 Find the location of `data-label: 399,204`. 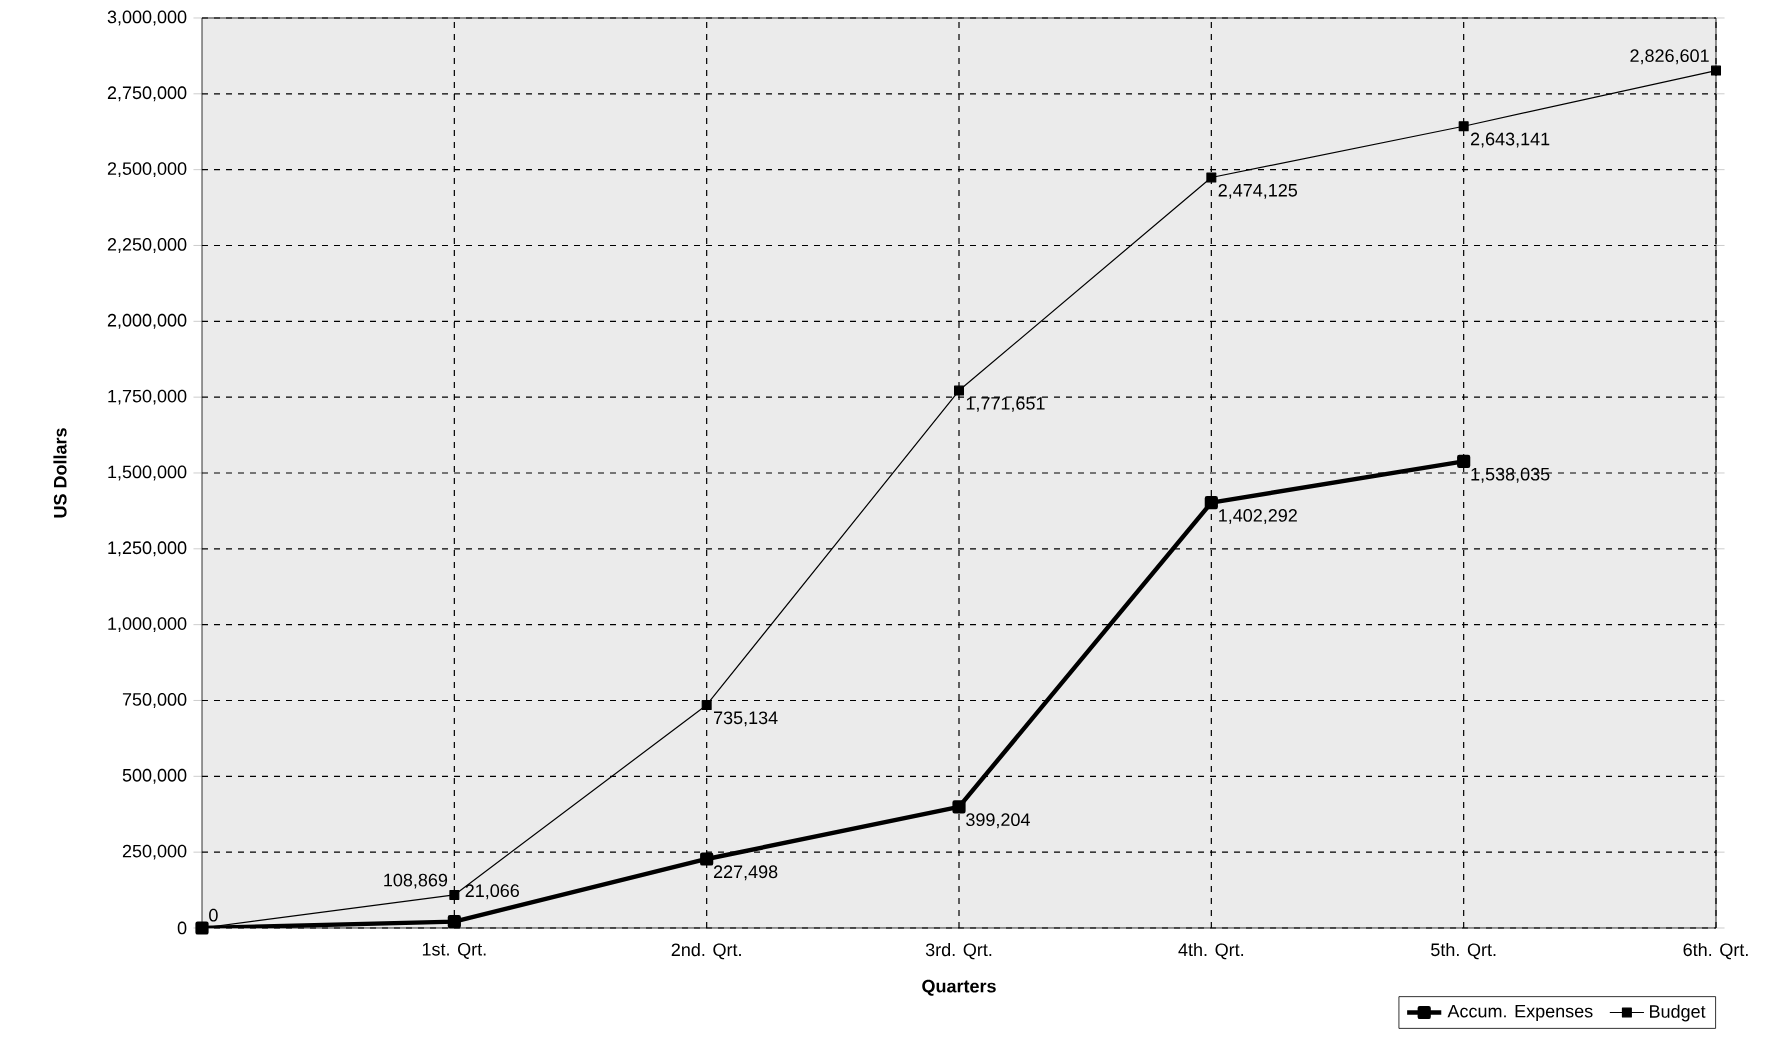

data-label: 399,204 is located at coordinates (998, 821).